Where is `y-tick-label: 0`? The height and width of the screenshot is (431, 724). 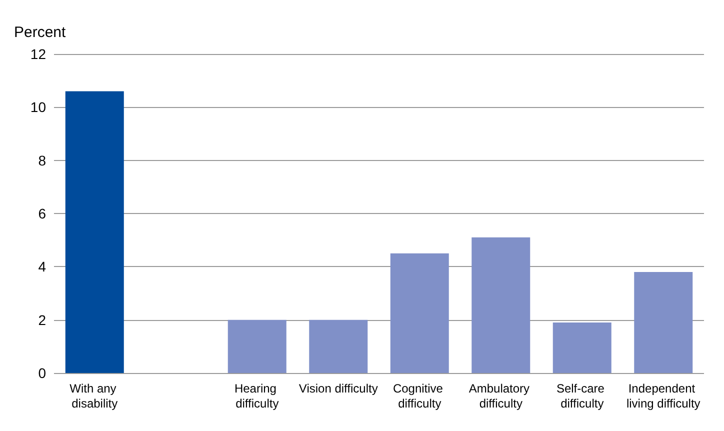 y-tick-label: 0 is located at coordinates (42, 373).